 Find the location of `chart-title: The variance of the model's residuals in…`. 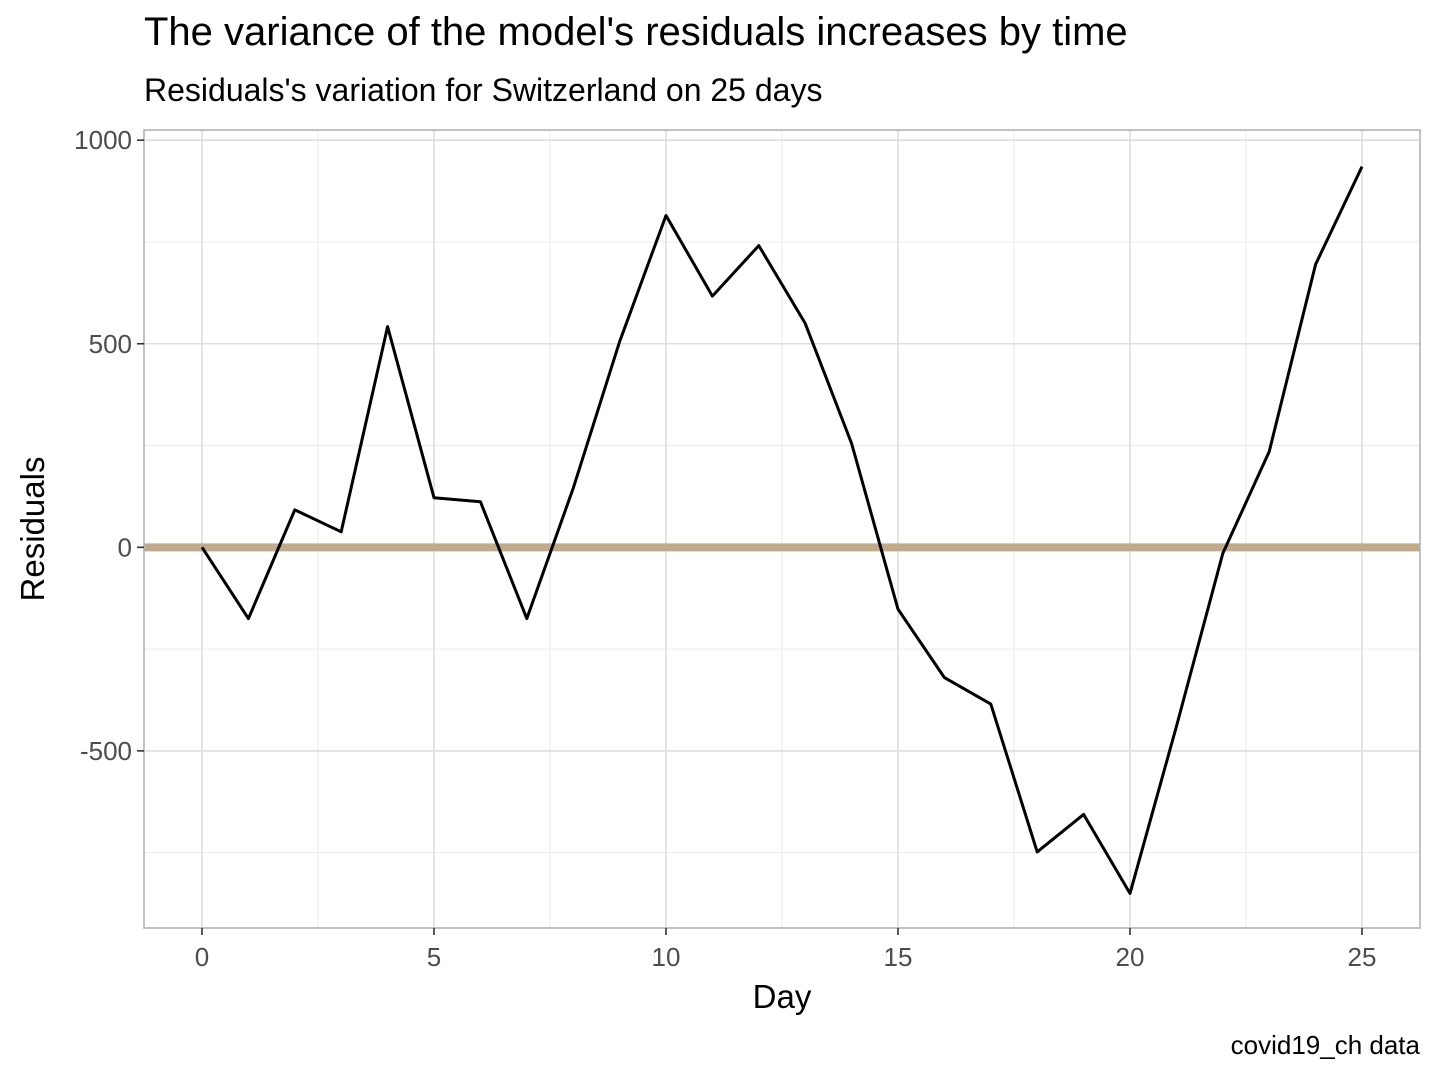

chart-title: The variance of the model's residuals in… is located at coordinates (636, 32).